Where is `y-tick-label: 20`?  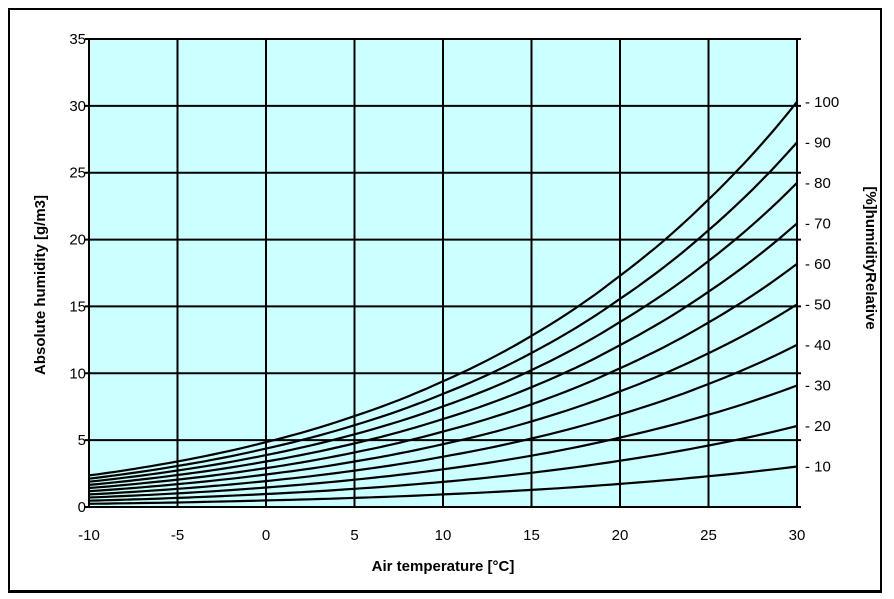 y-tick-label: 20 is located at coordinates (77, 240).